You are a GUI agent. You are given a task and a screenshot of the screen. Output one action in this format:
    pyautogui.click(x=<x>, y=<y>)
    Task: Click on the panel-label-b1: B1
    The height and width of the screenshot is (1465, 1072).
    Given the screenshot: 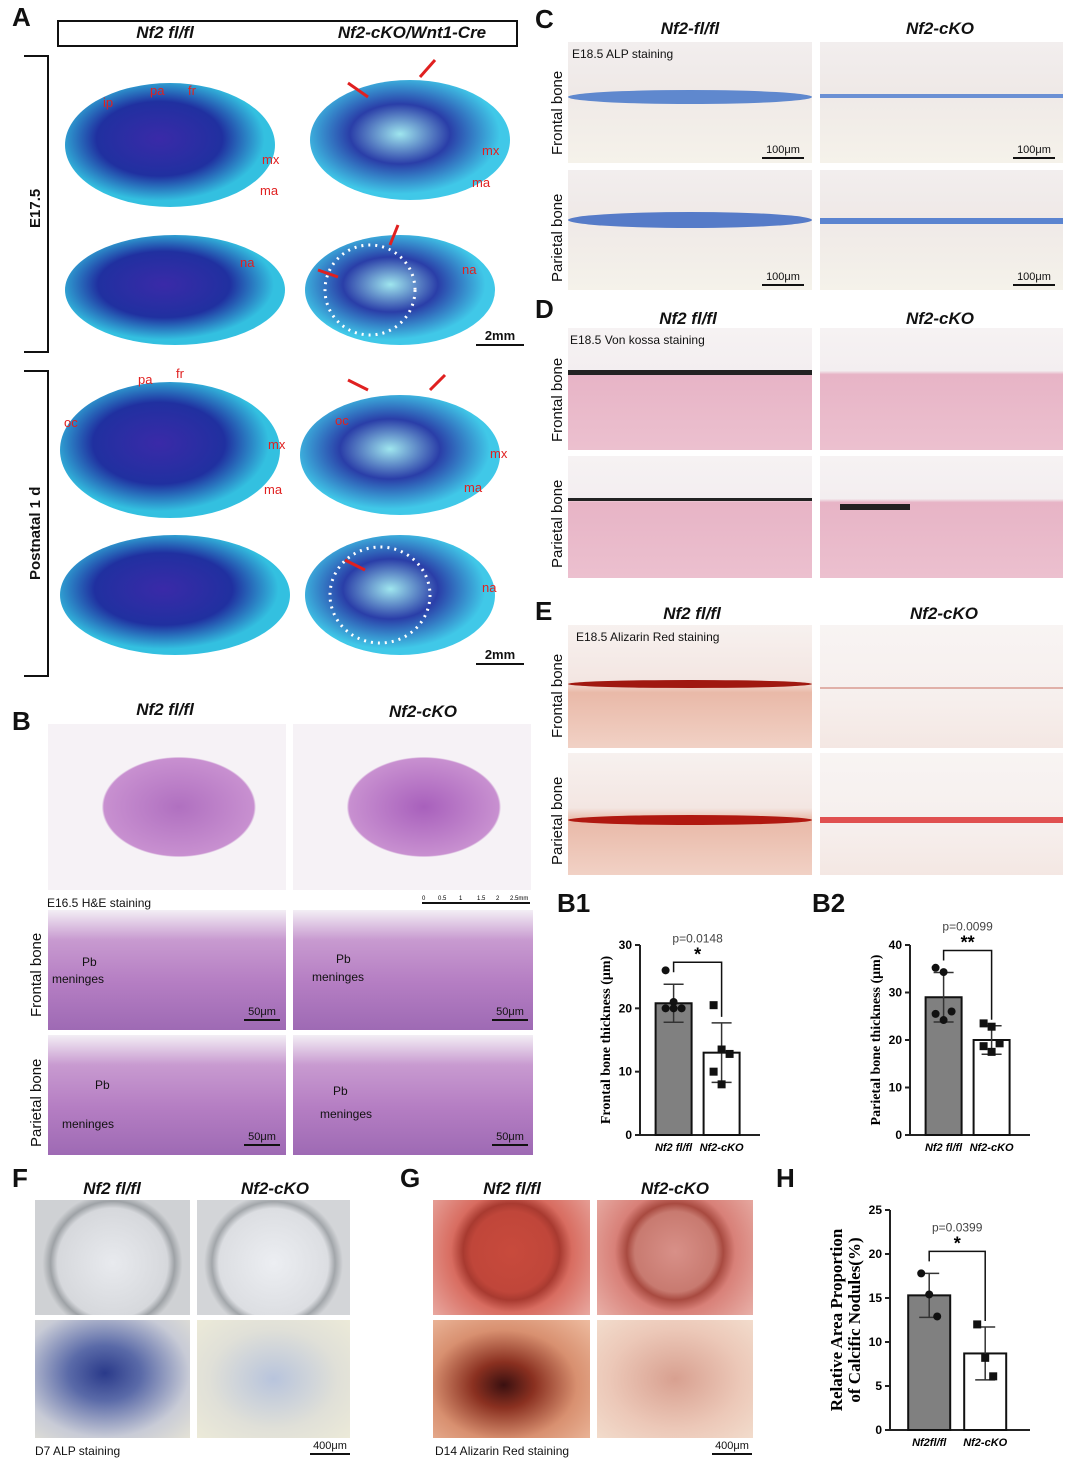 What is the action you would take?
    pyautogui.click(x=574, y=903)
    